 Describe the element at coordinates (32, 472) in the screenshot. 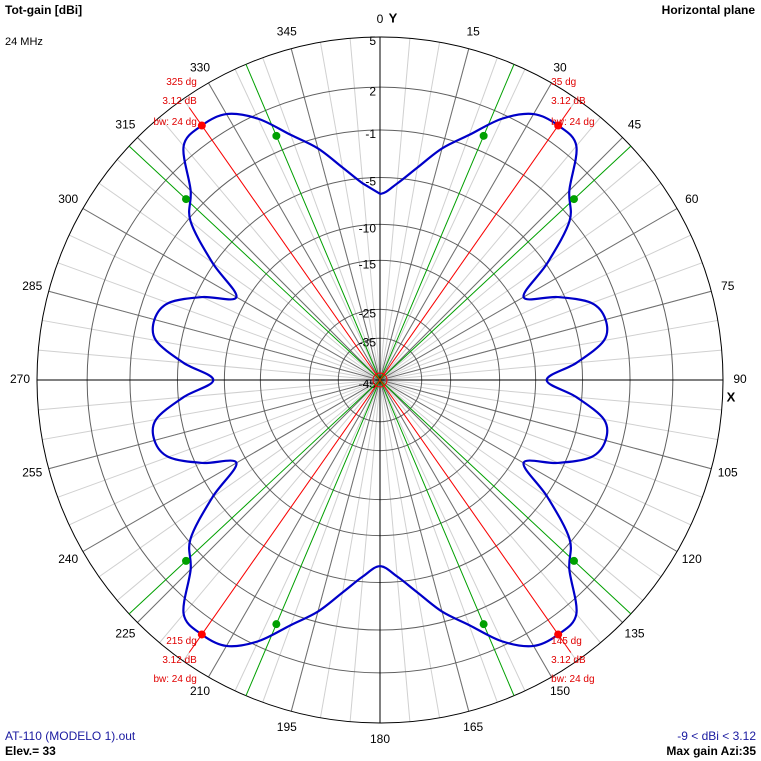

I see `angle-tick-label: 255` at that location.